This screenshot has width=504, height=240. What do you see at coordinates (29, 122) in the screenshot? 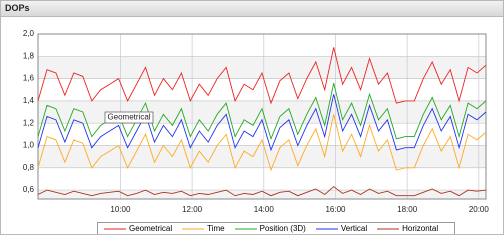
I see `y-tick-label: 1,2` at bounding box center [29, 122].